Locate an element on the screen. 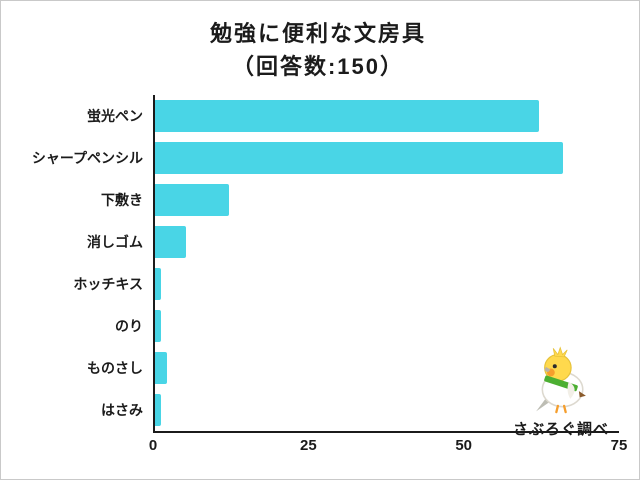  bar-row: シャープペンシル is located at coordinates (318, 158).